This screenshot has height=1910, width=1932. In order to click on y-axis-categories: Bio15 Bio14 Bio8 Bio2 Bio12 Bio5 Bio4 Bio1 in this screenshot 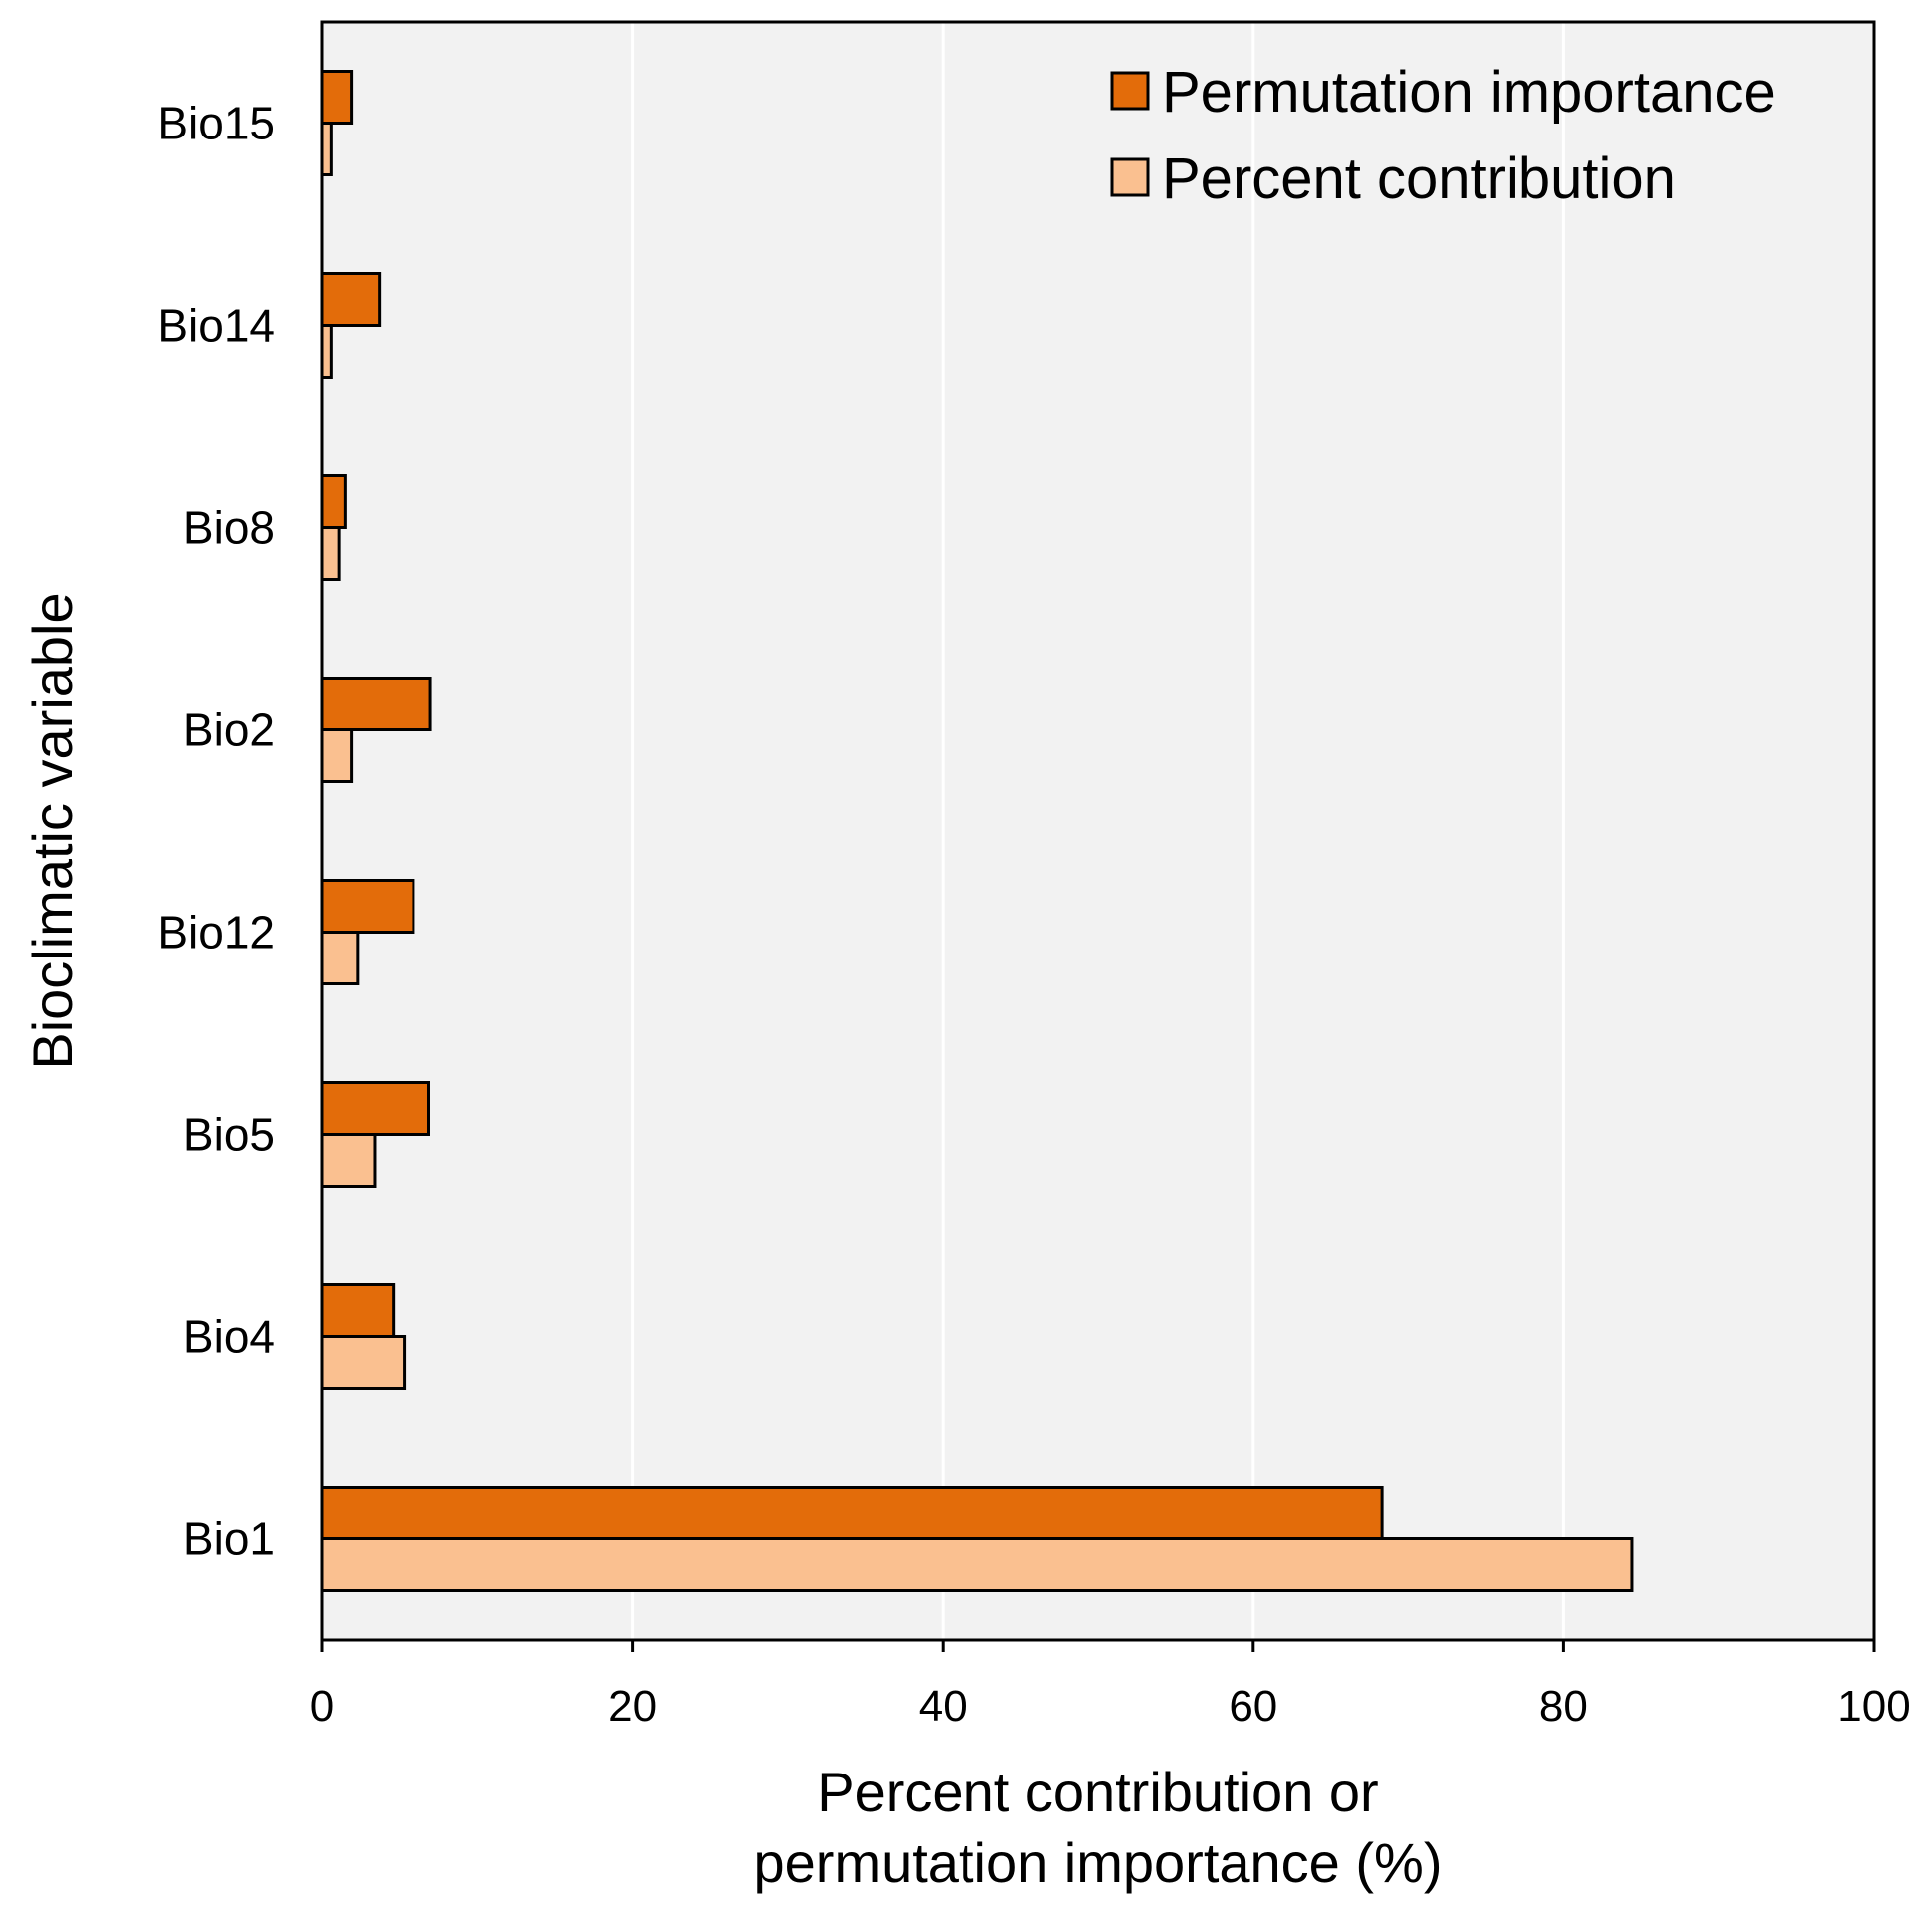, I will do `click(216, 831)`.